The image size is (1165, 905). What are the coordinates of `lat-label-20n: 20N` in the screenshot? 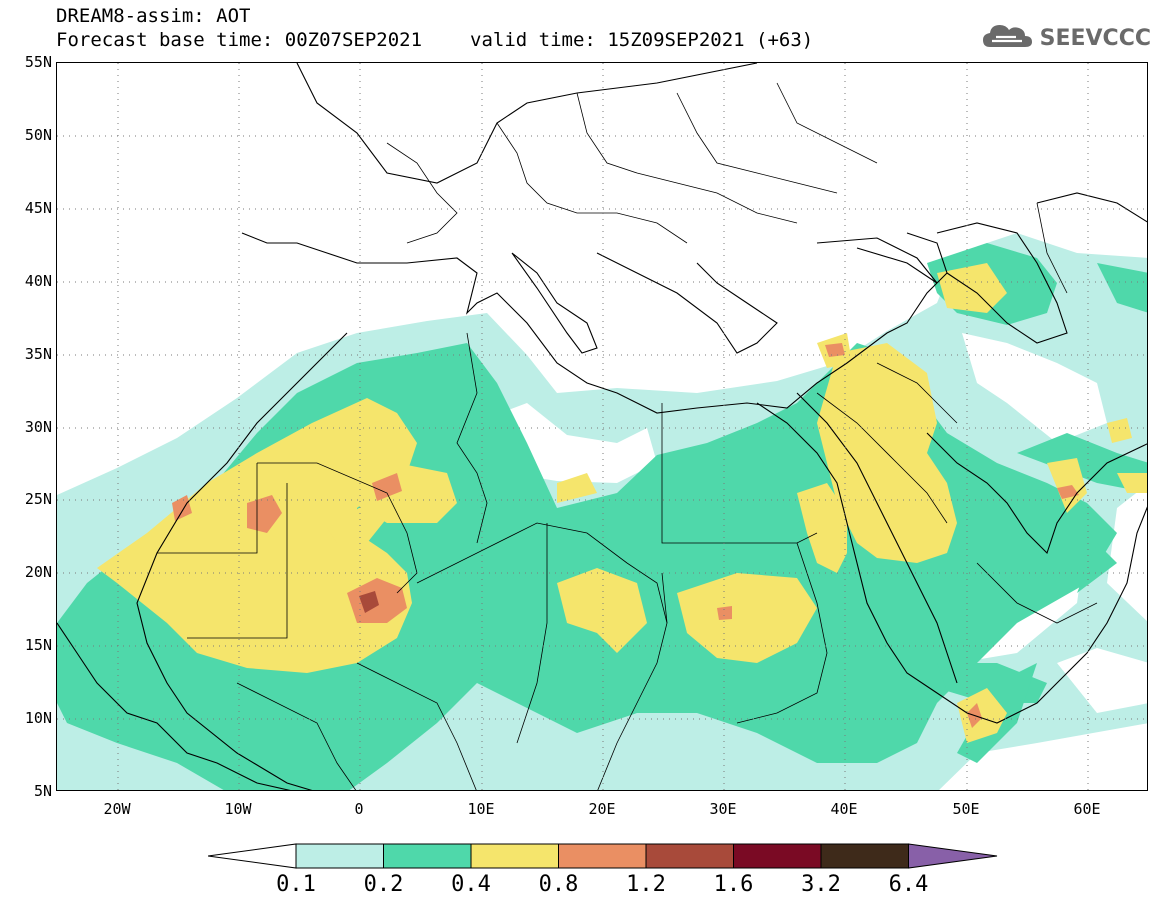 It's located at (38, 572).